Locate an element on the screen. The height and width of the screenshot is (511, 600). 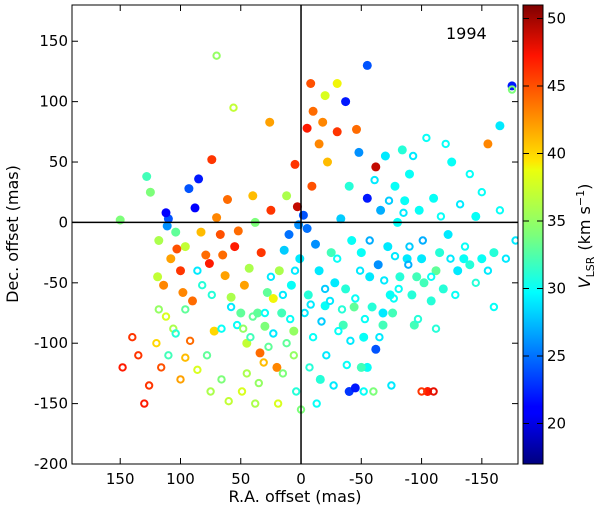
colorbar-title-close: ) is located at coordinates (584, 187).